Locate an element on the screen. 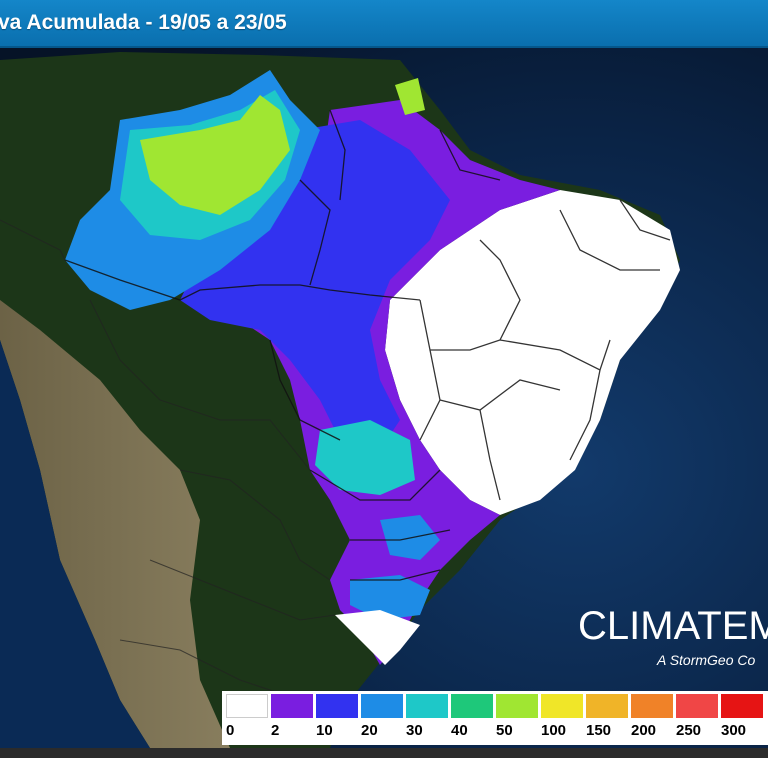 The width and height of the screenshot is (768, 758). legend-tick-label: 300 is located at coordinates (734, 730).